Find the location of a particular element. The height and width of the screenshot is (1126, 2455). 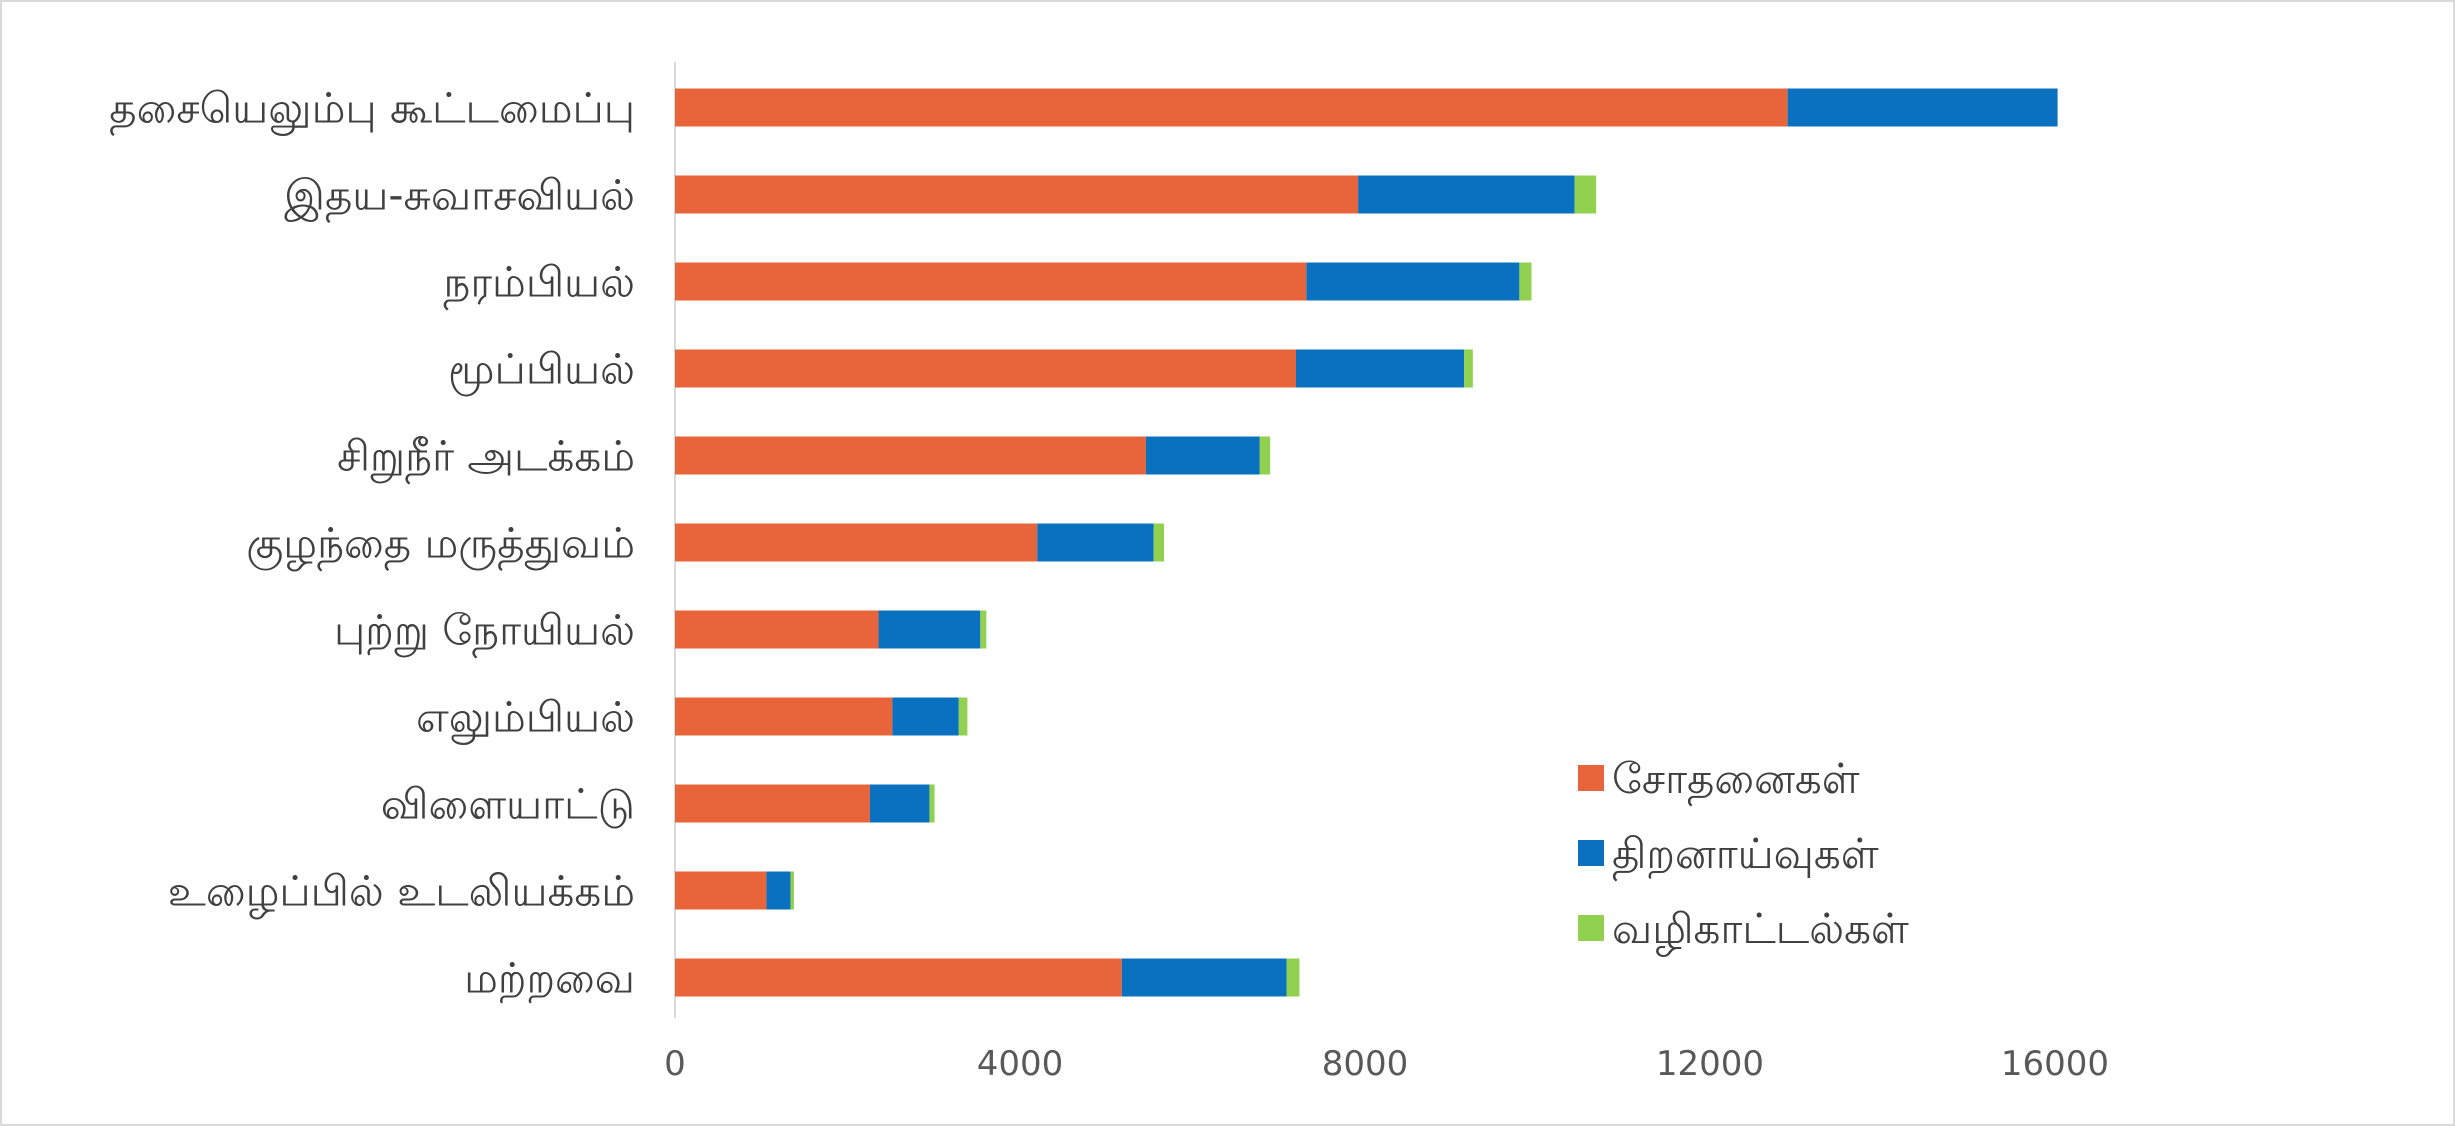

x-tick-label: 12000 is located at coordinates (1710, 1064).